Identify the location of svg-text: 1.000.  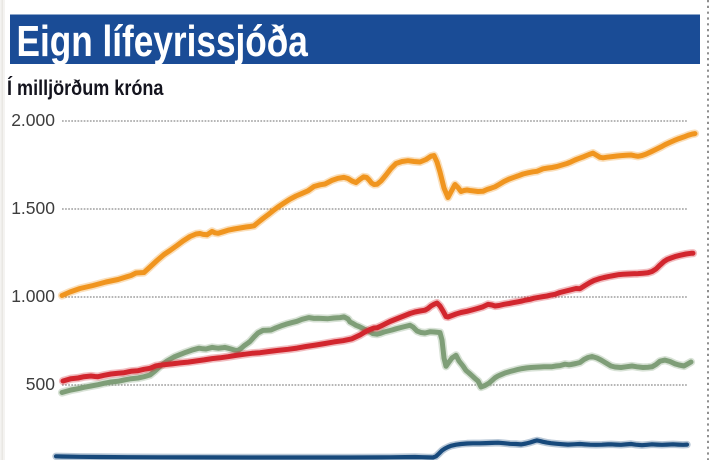
(33, 296).